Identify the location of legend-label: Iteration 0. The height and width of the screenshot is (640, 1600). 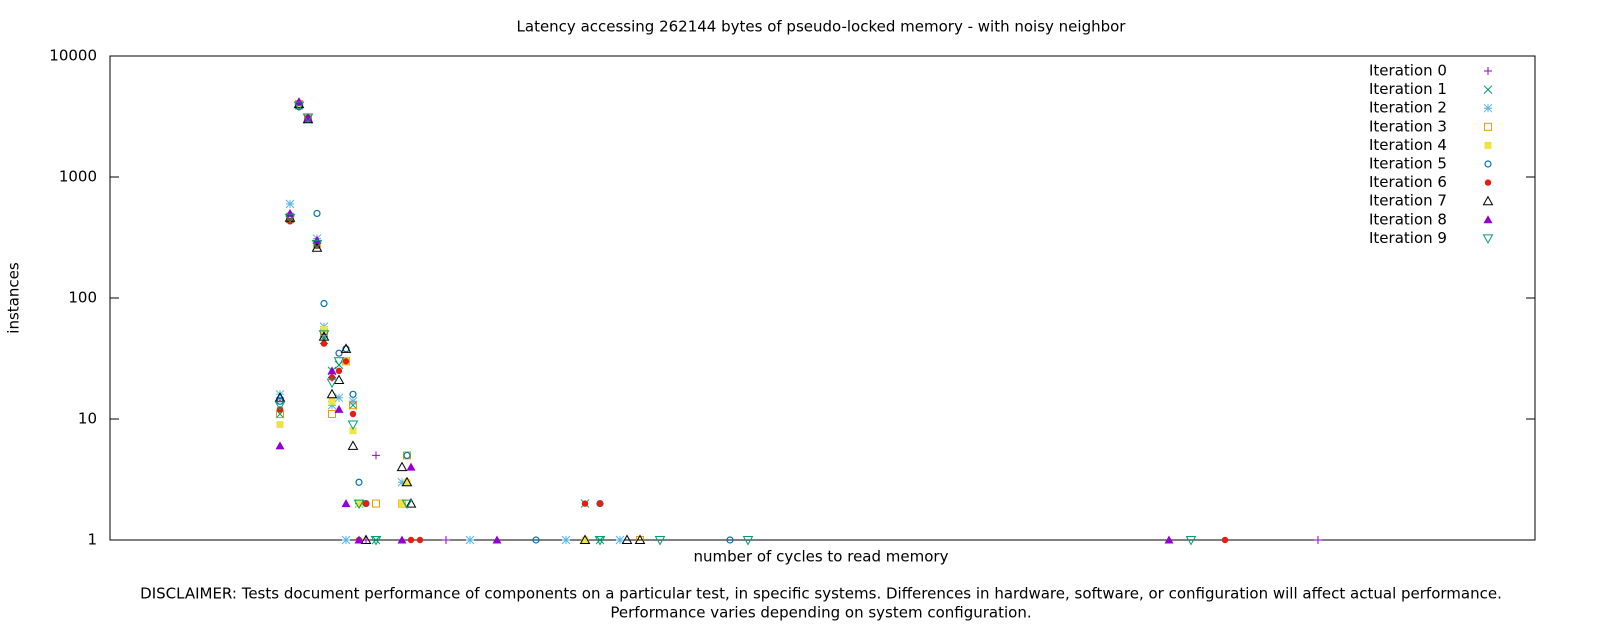
(1408, 71).